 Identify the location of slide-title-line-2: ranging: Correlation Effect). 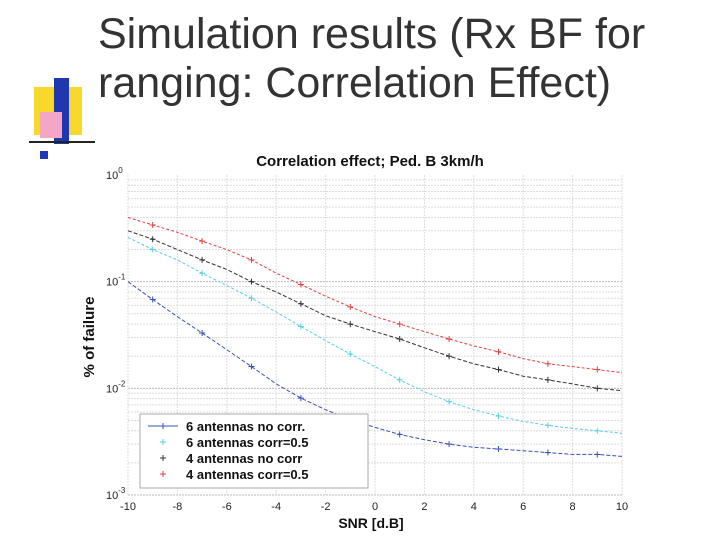
(355, 83).